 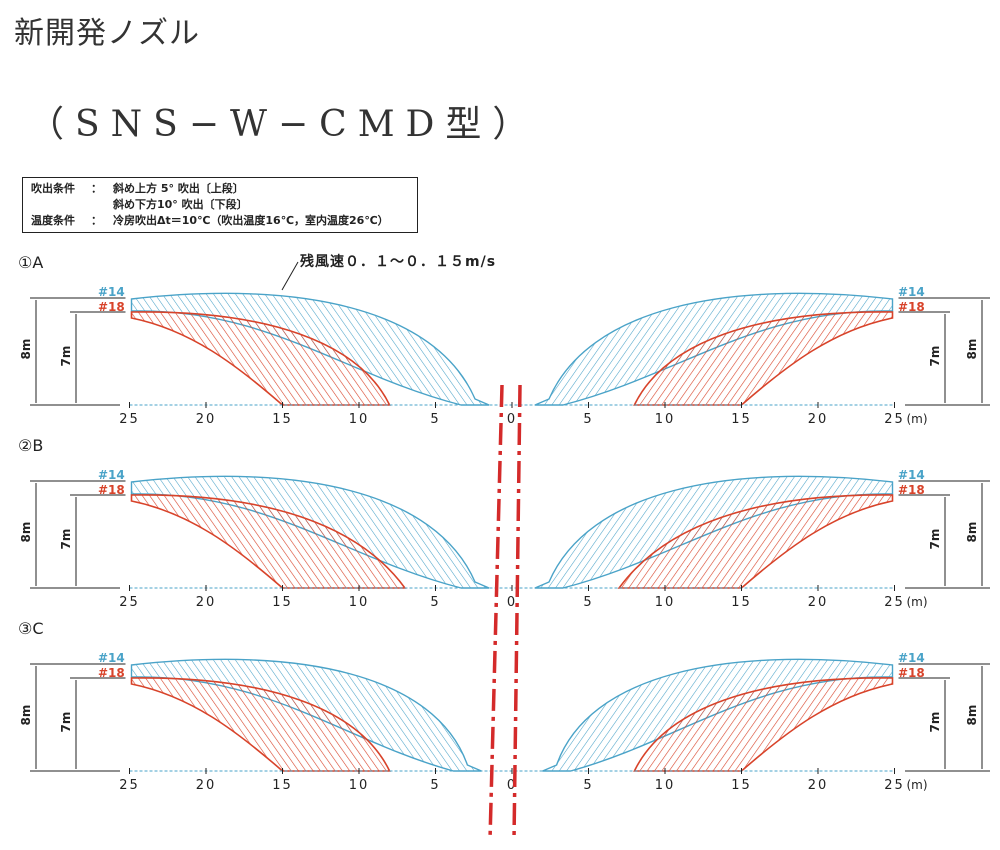 What do you see at coordinates (107, 33) in the screenshot?
I see `page-title: 新開発ノズル` at bounding box center [107, 33].